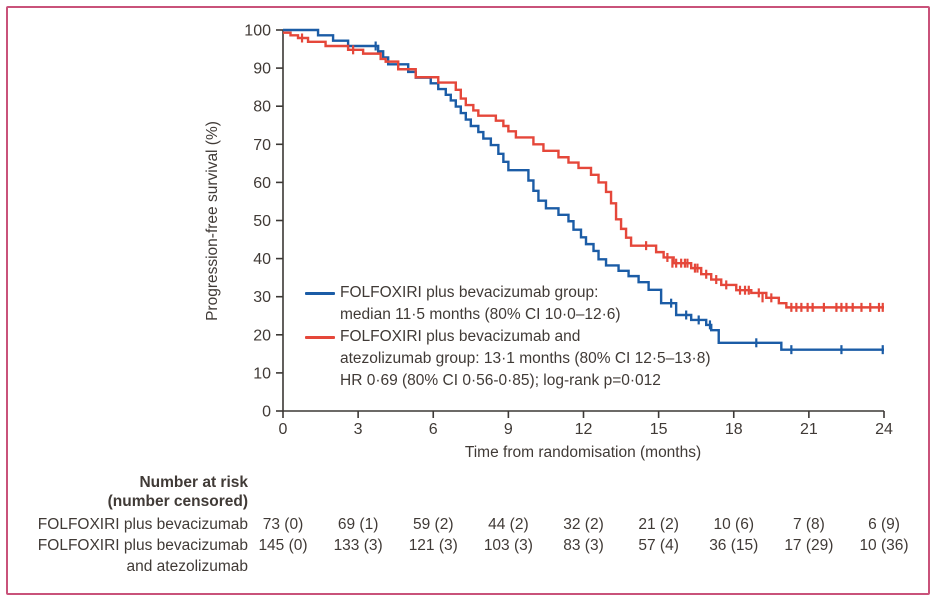  Describe the element at coordinates (433, 545) in the screenshot. I see `risk-value: 121 (3)` at that location.